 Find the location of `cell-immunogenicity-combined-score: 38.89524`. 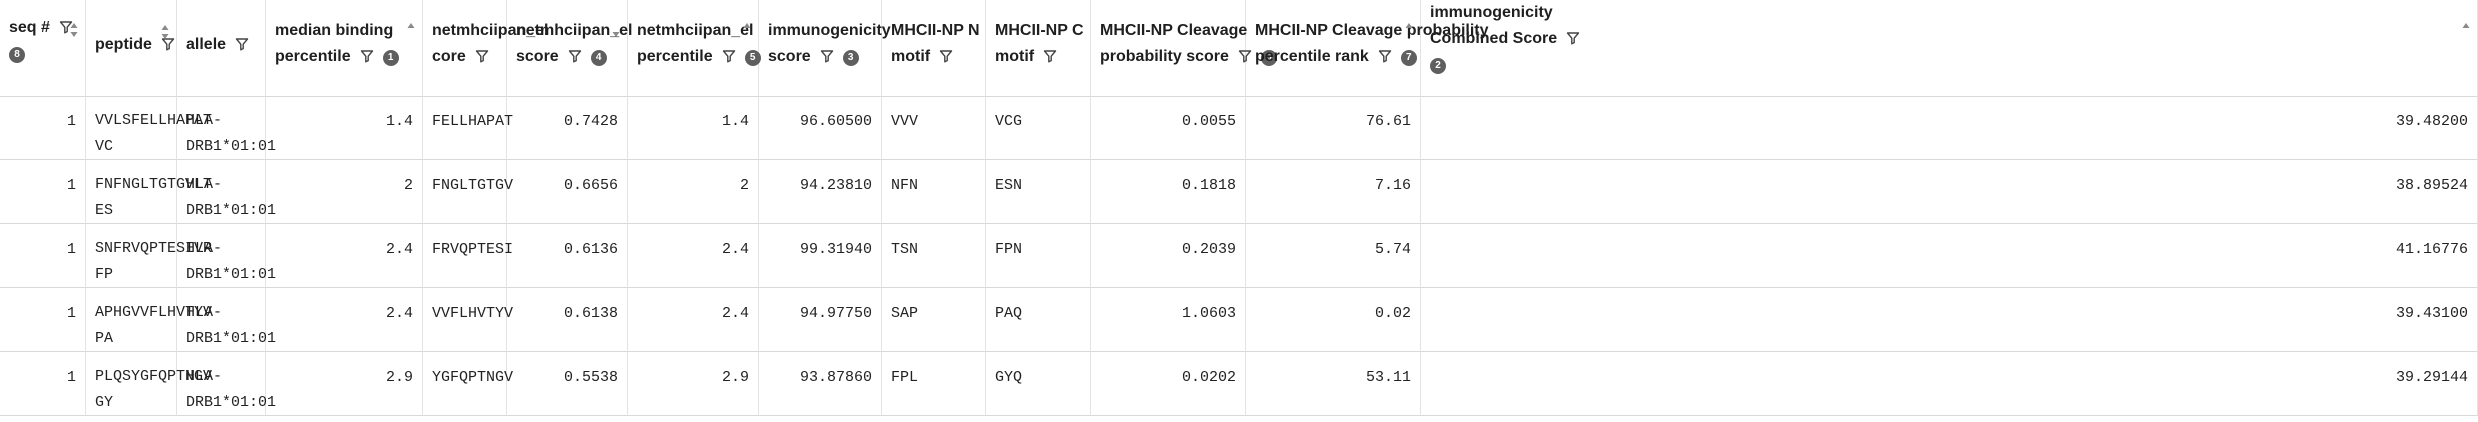

cell-immunogenicity-combined-score: 38.89524 is located at coordinates (1949, 192).